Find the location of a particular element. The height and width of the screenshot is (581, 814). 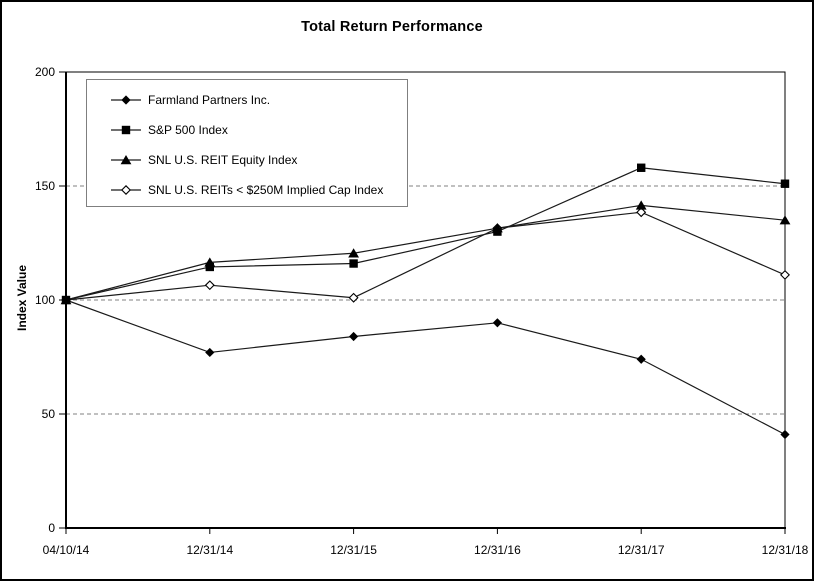

x-tick-label: 12/31/14 is located at coordinates (209, 550).